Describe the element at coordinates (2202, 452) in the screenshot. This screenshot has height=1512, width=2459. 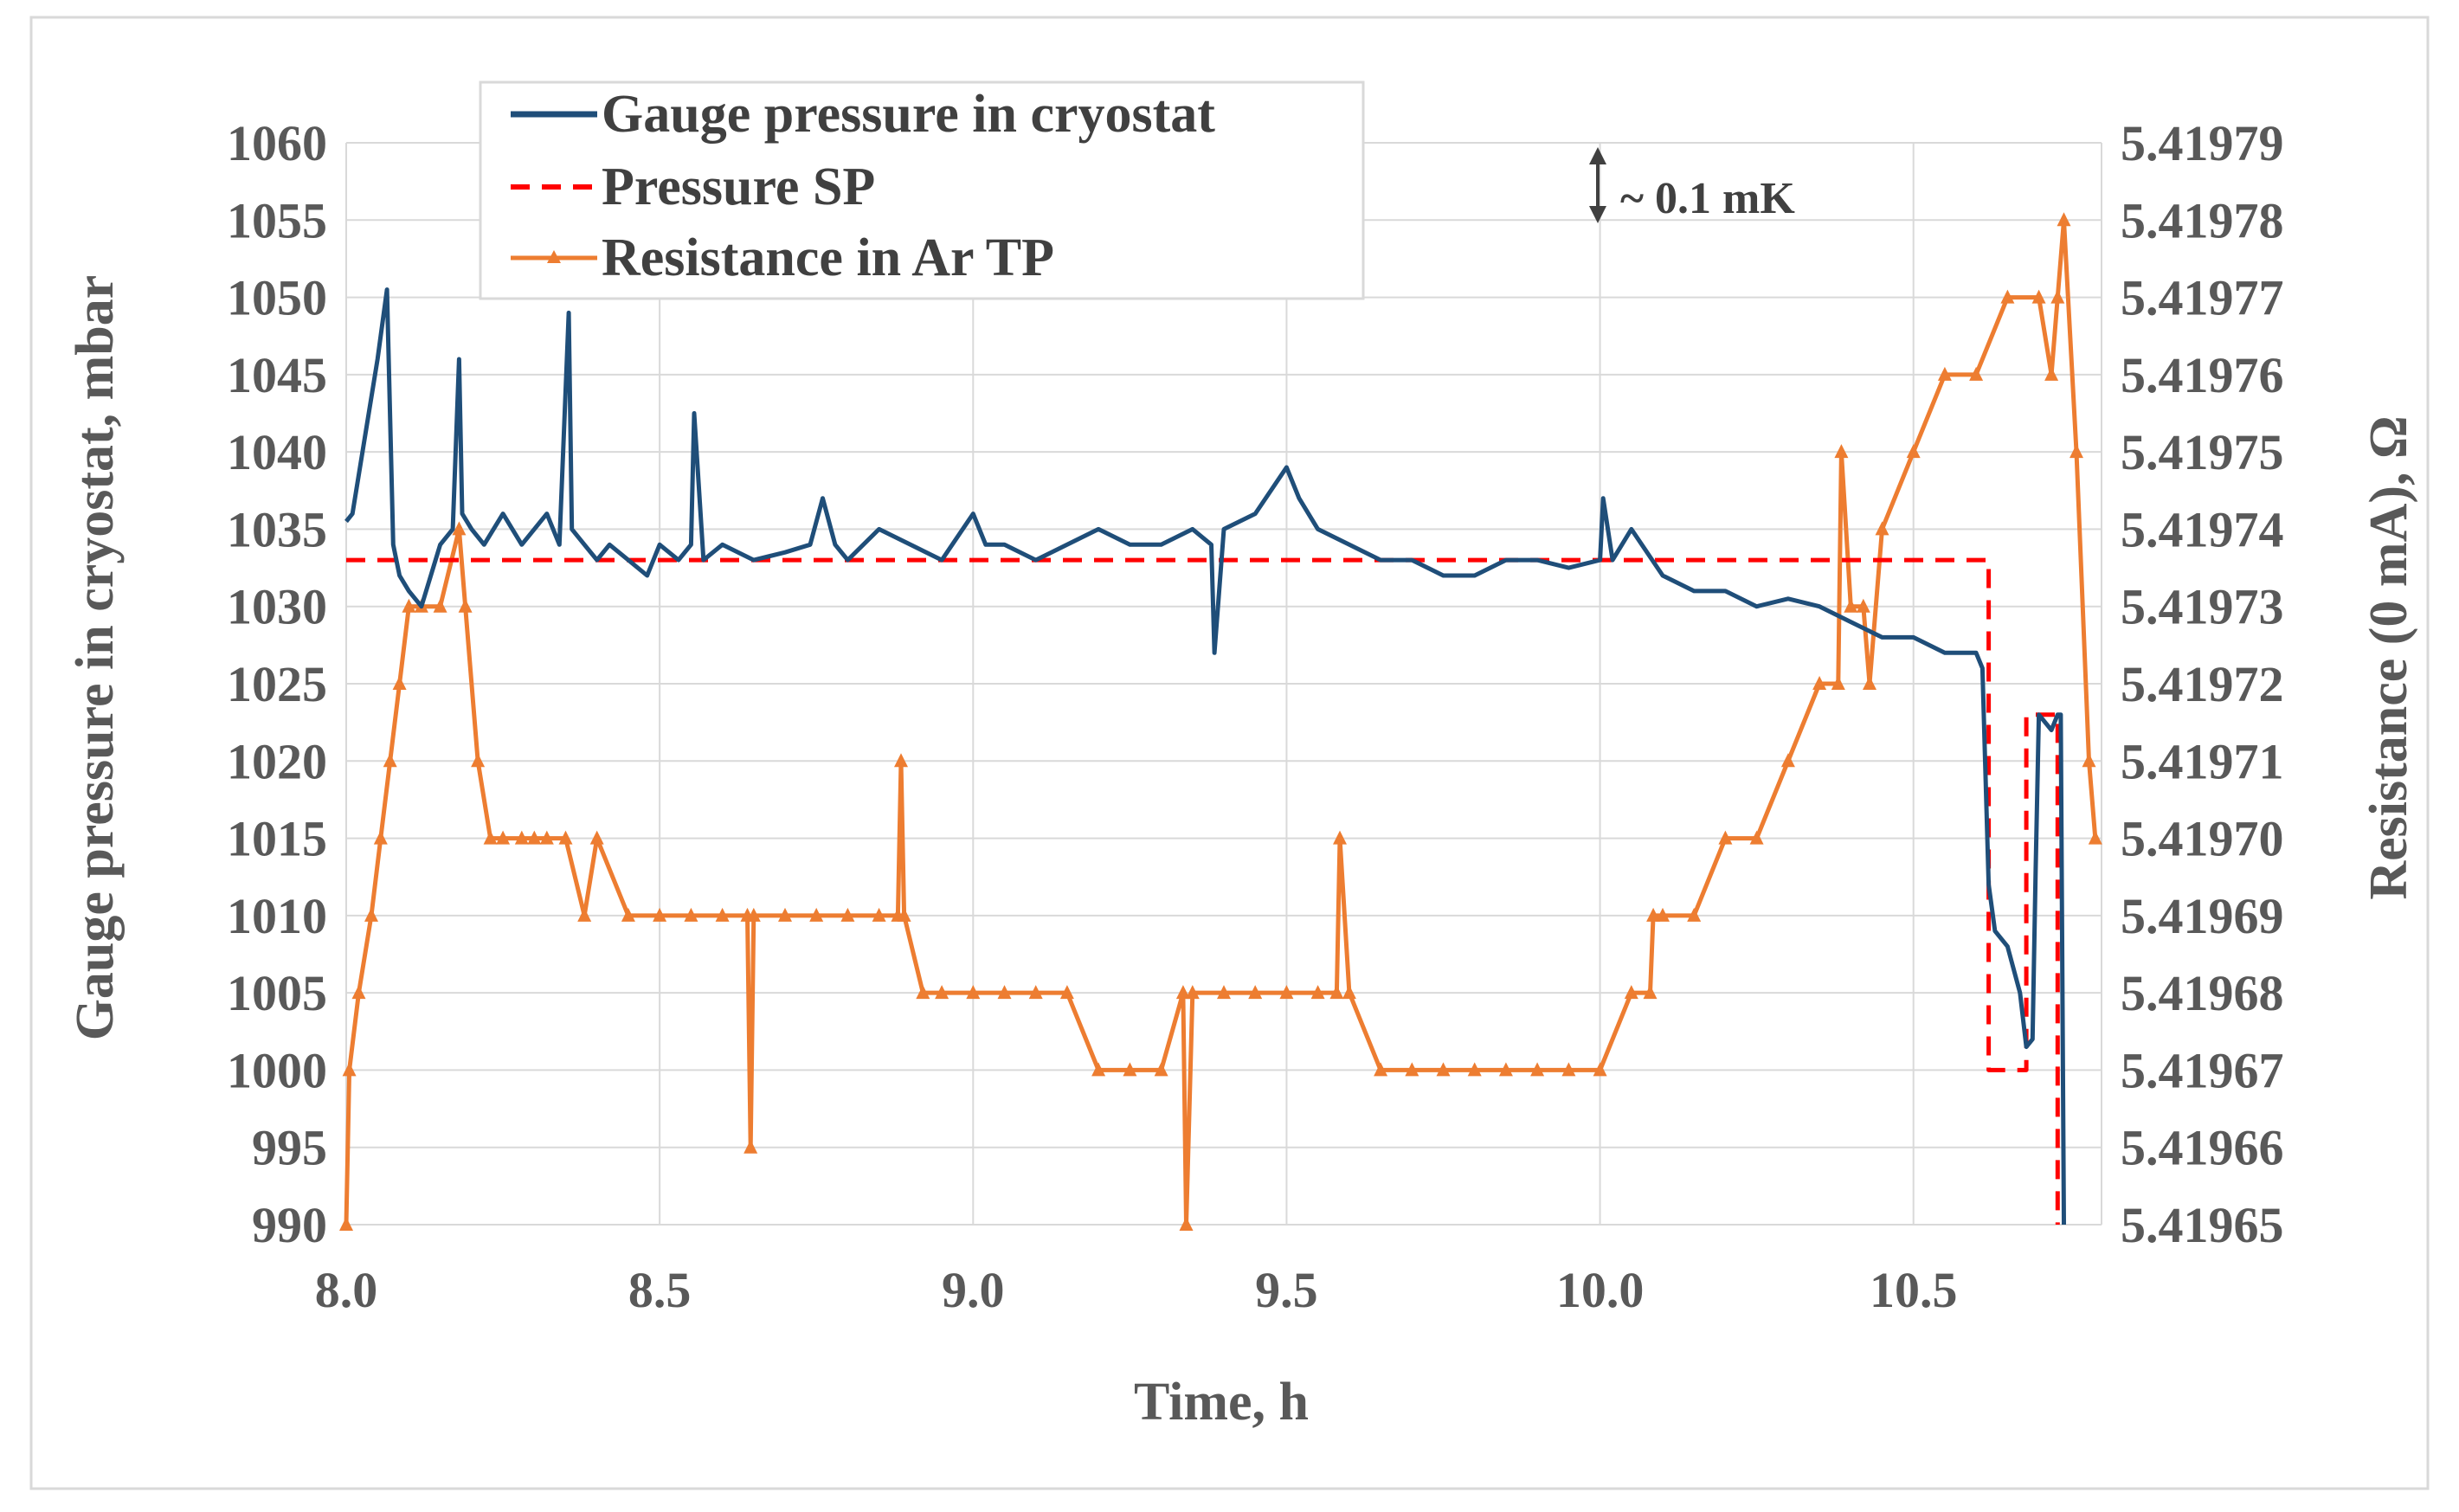
I see `y-right-tick-label: 5.41975` at that location.